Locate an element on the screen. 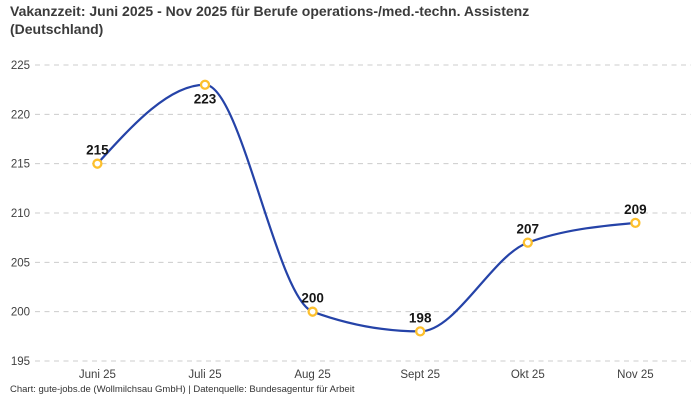 This screenshot has width=700, height=400. x-tick-label: Okt 25 is located at coordinates (528, 375).